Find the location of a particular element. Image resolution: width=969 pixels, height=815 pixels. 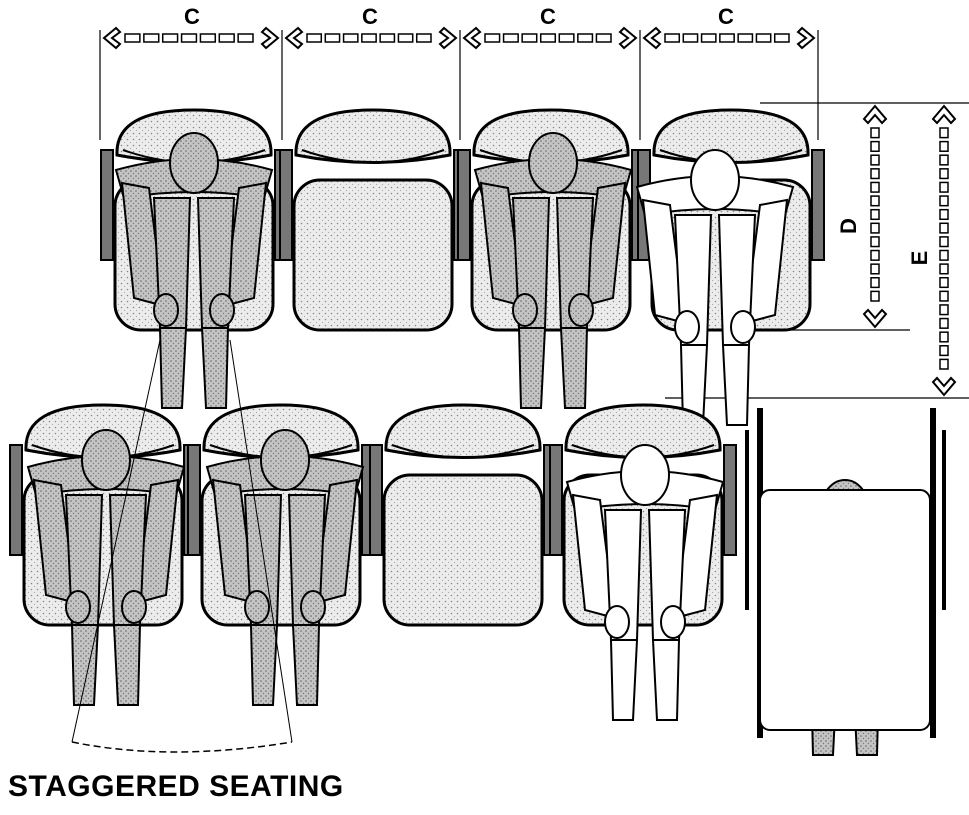

wheelchair is located at coordinates (845, 573).